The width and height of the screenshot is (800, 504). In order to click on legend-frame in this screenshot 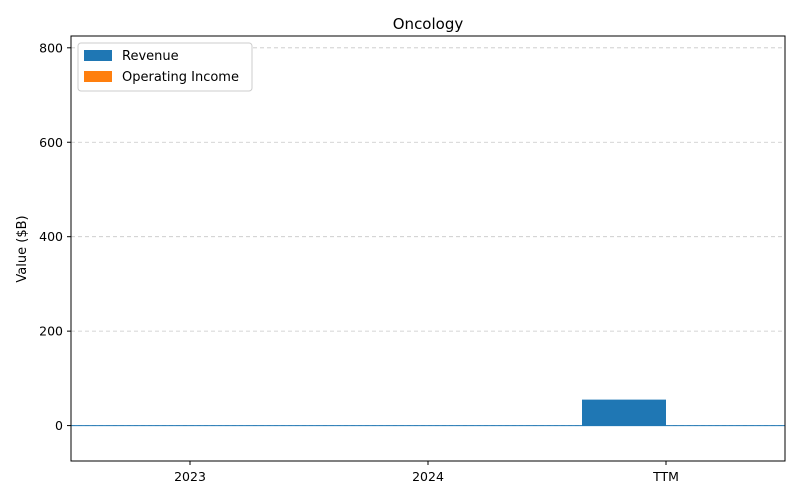, I will do `click(165, 67)`.